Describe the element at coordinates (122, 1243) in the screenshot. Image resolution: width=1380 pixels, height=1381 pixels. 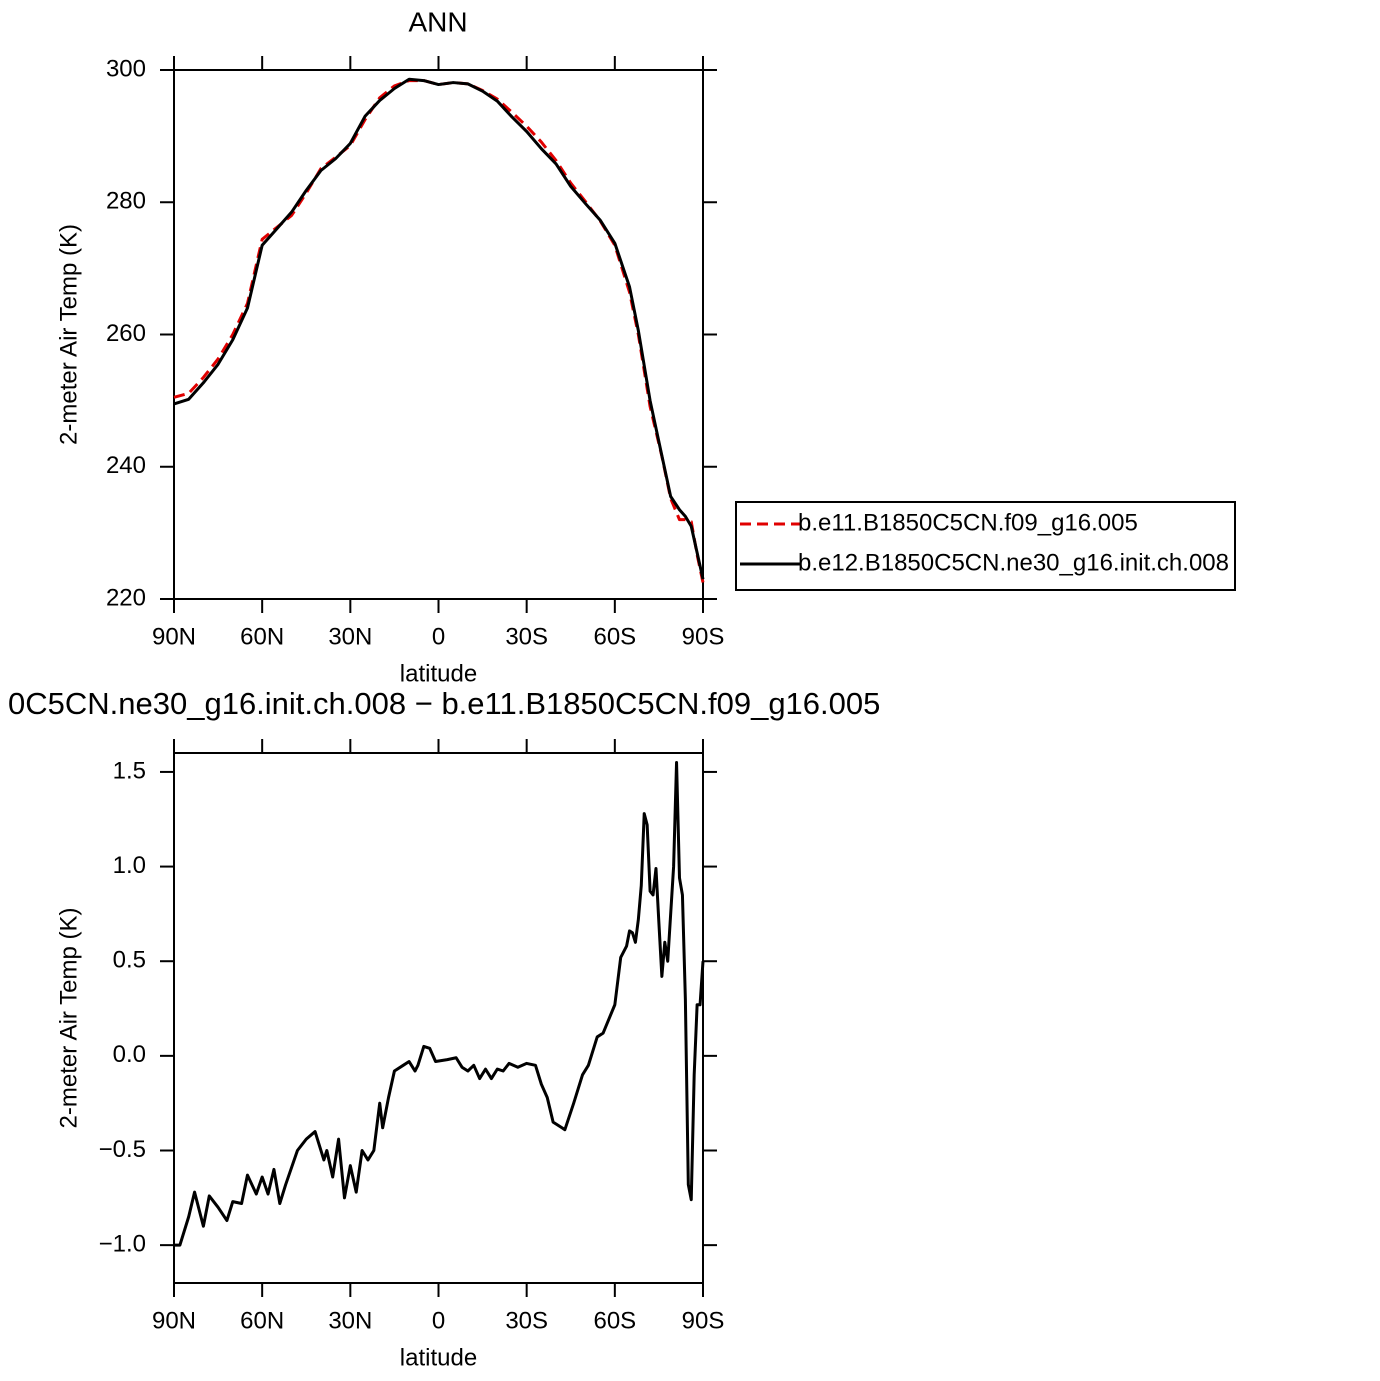
I see `y-tick-label: −1.0` at that location.